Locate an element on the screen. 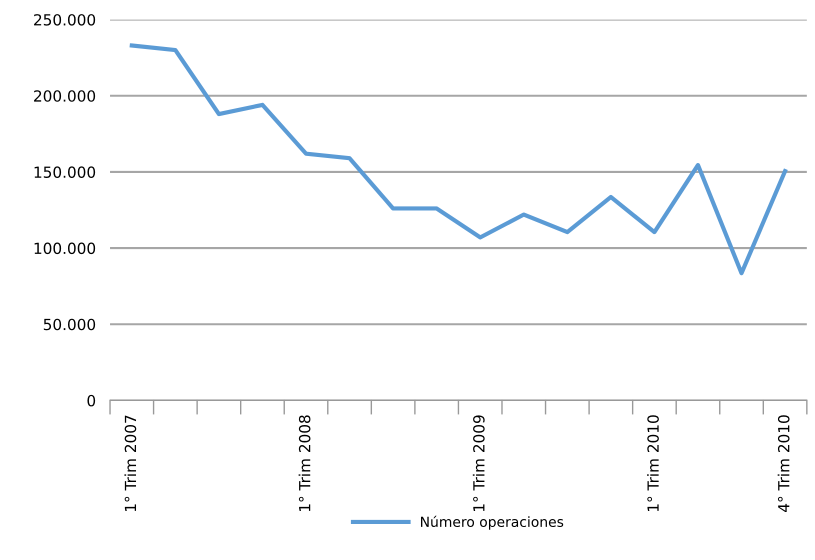 Image resolution: width=815 pixels, height=560 pixels. x-tick-label: 1° Trim 2008 is located at coordinates (304, 463).